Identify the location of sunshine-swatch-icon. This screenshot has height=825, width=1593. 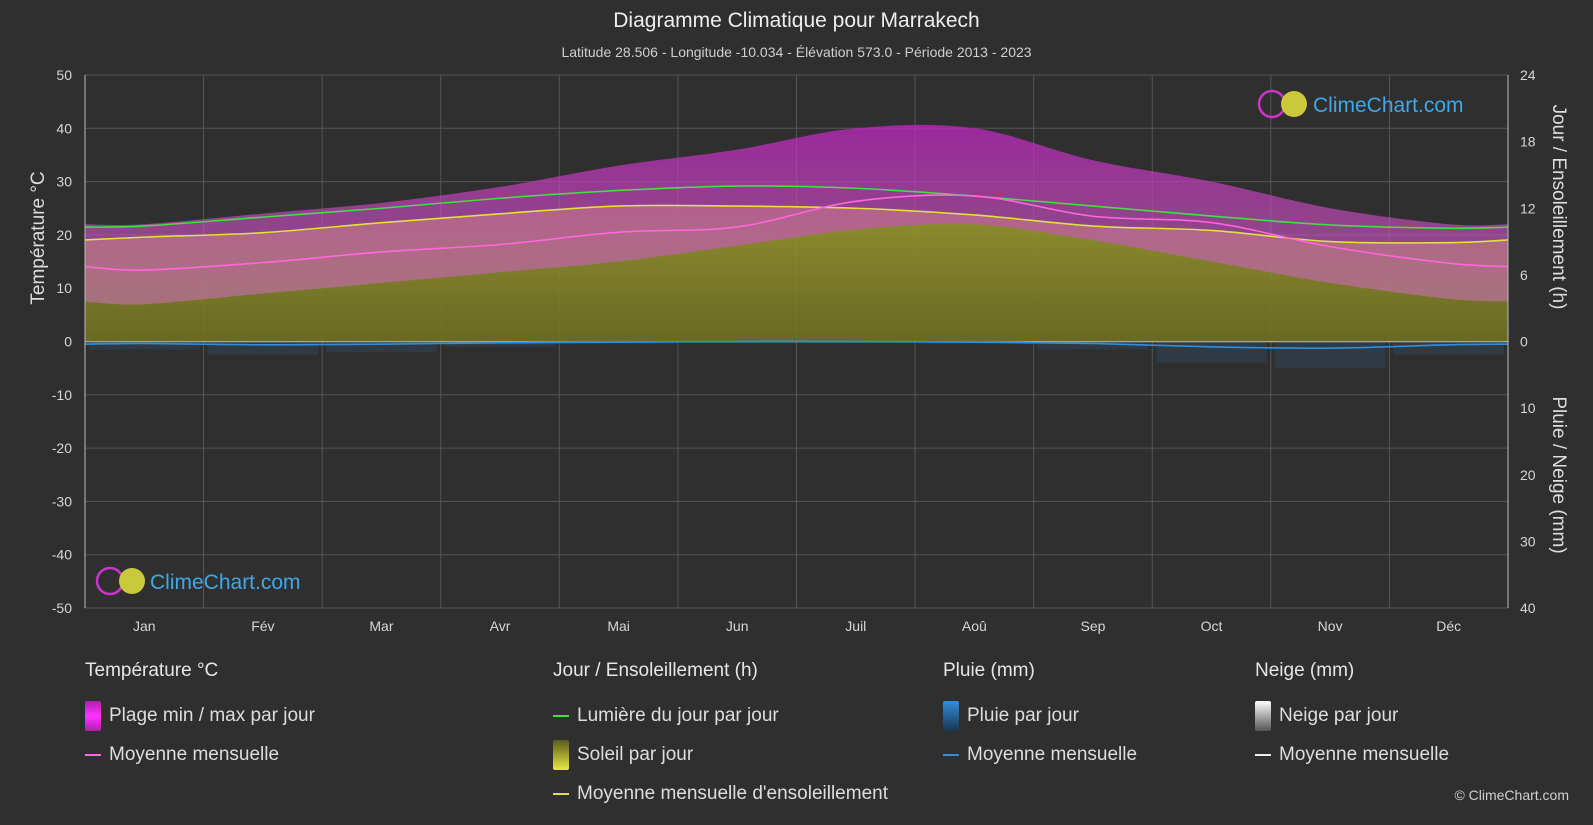
(561, 754).